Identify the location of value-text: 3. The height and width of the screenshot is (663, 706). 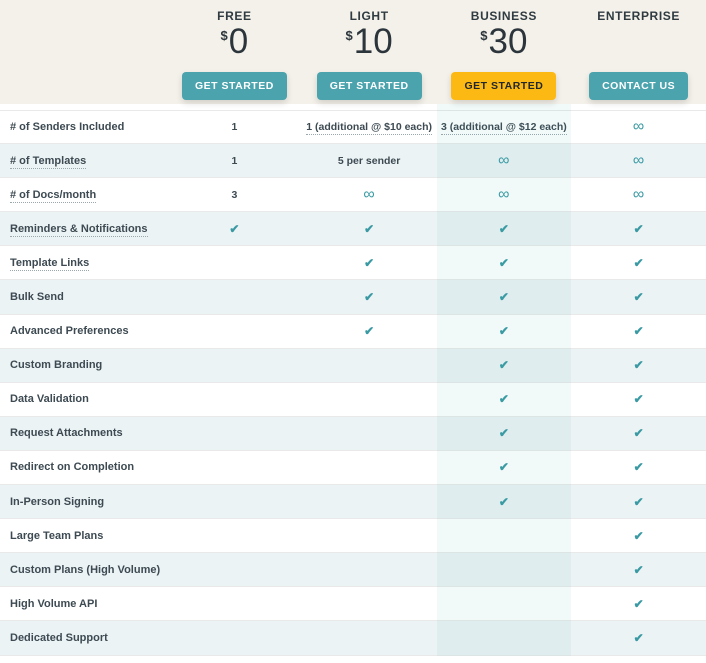
(234, 194).